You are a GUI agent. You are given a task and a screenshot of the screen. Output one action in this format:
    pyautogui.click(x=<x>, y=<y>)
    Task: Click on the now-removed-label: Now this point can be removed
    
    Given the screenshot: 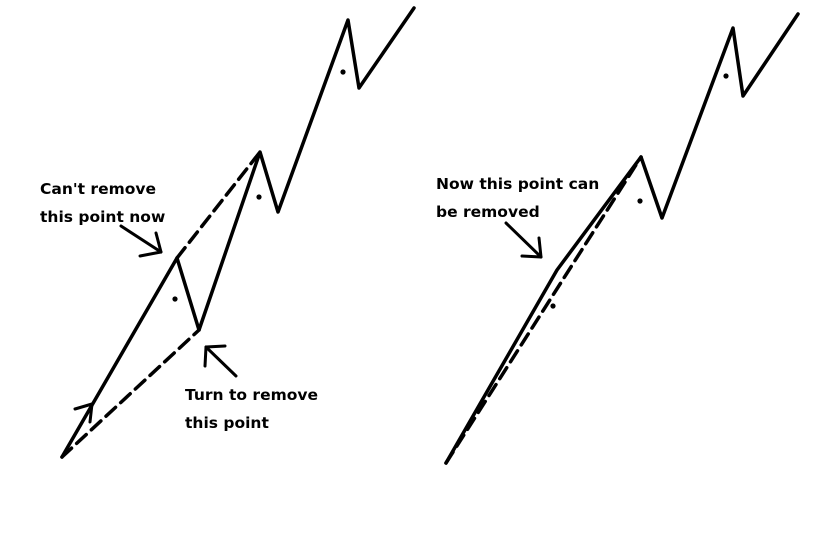 What is the action you would take?
    pyautogui.click(x=517, y=198)
    